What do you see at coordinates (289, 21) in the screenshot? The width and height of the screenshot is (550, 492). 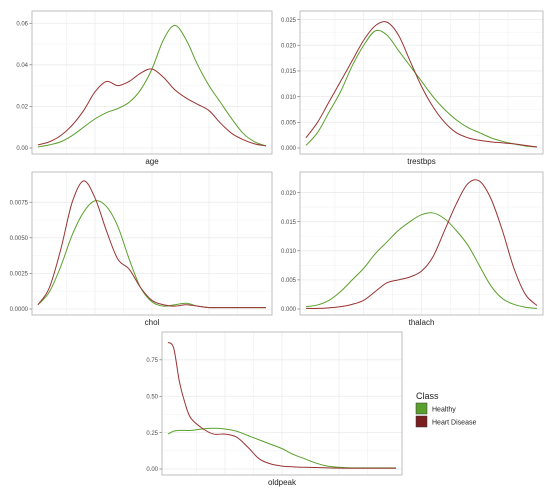 I see `y-tick-label: 0.025` at bounding box center [289, 21].